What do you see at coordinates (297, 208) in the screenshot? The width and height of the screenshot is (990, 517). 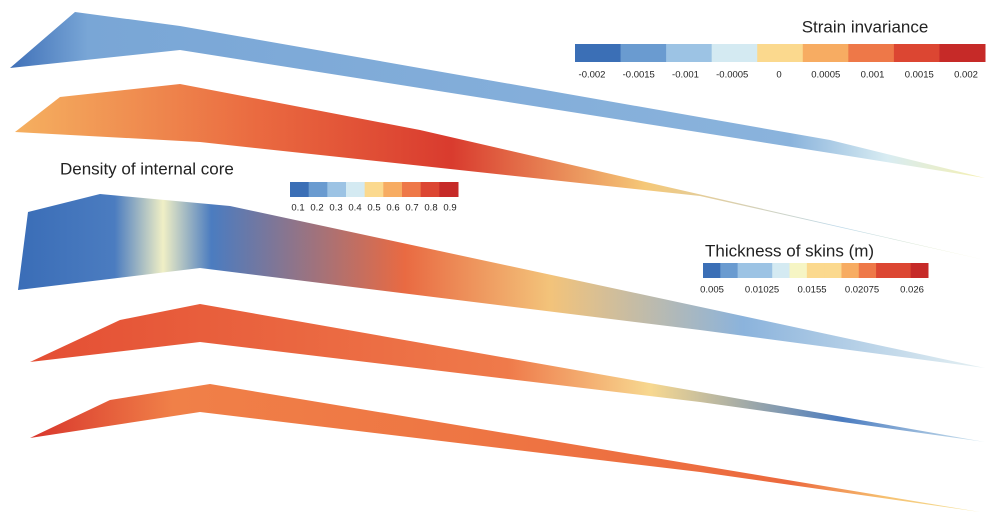 I see `colorbar-tick-label: 0.1` at bounding box center [297, 208].